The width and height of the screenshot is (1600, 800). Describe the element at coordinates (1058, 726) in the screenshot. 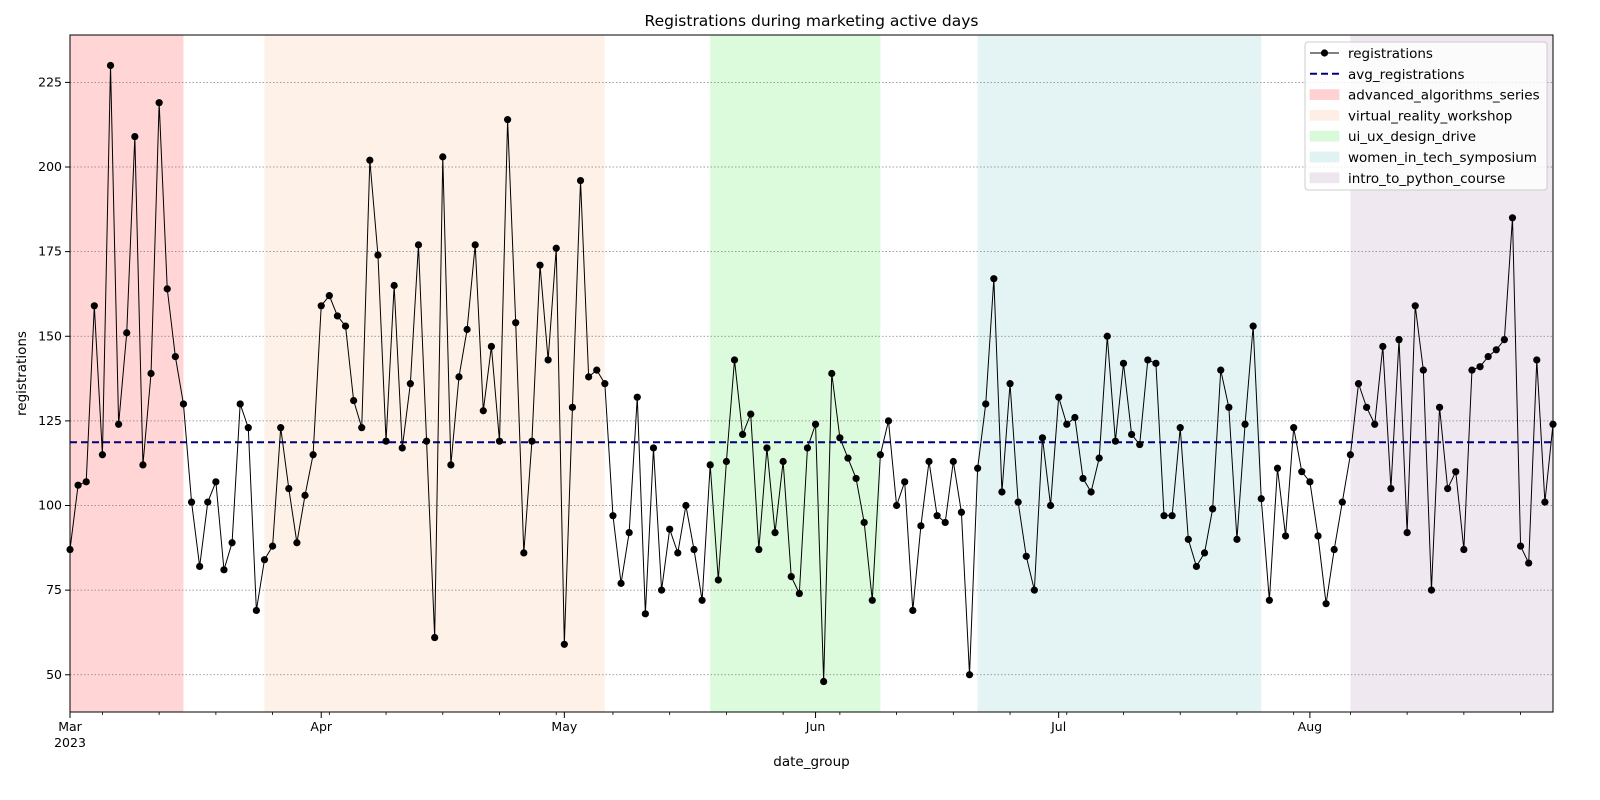

I see `x-tick-label: Jul` at that location.